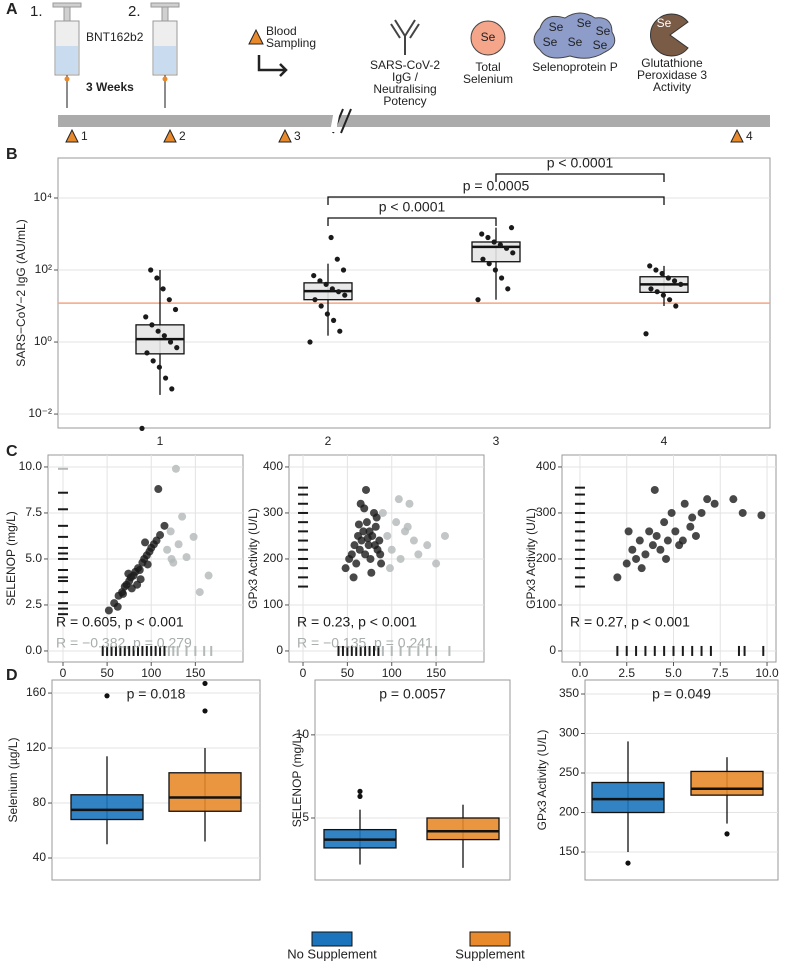 This screenshot has width=787, height=968. Describe the element at coordinates (281, 31) in the screenshot. I see `sampling-label: Blood` at that location.